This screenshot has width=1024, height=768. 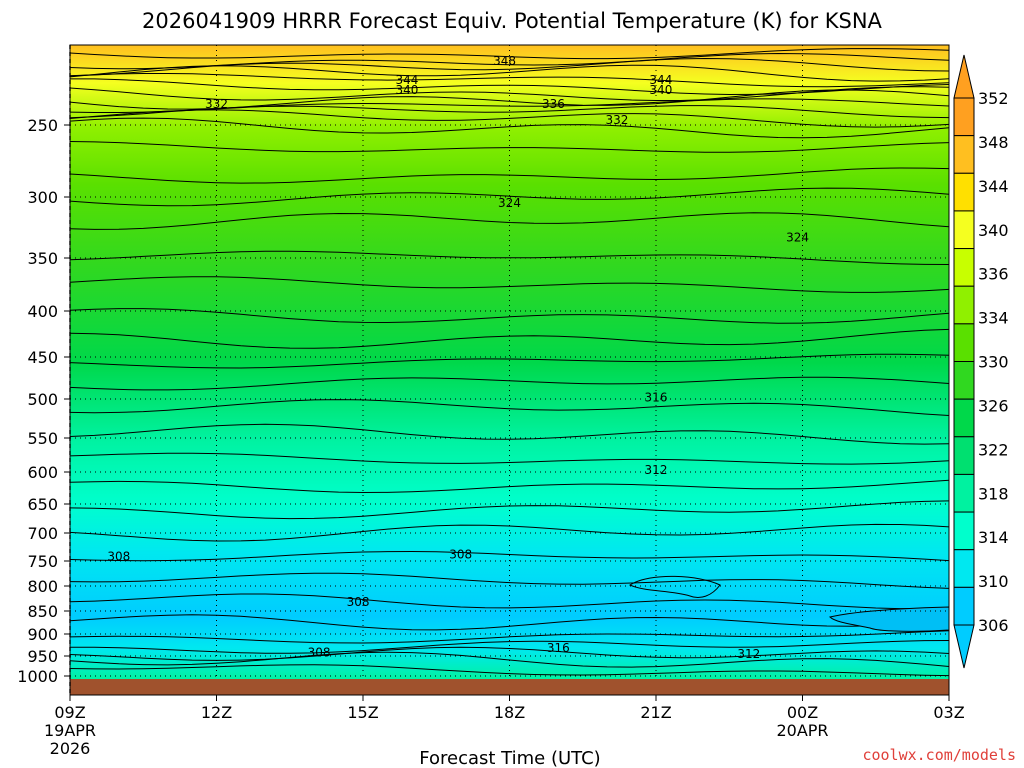 I want to click on contour-label: 348, so click(x=504, y=61).